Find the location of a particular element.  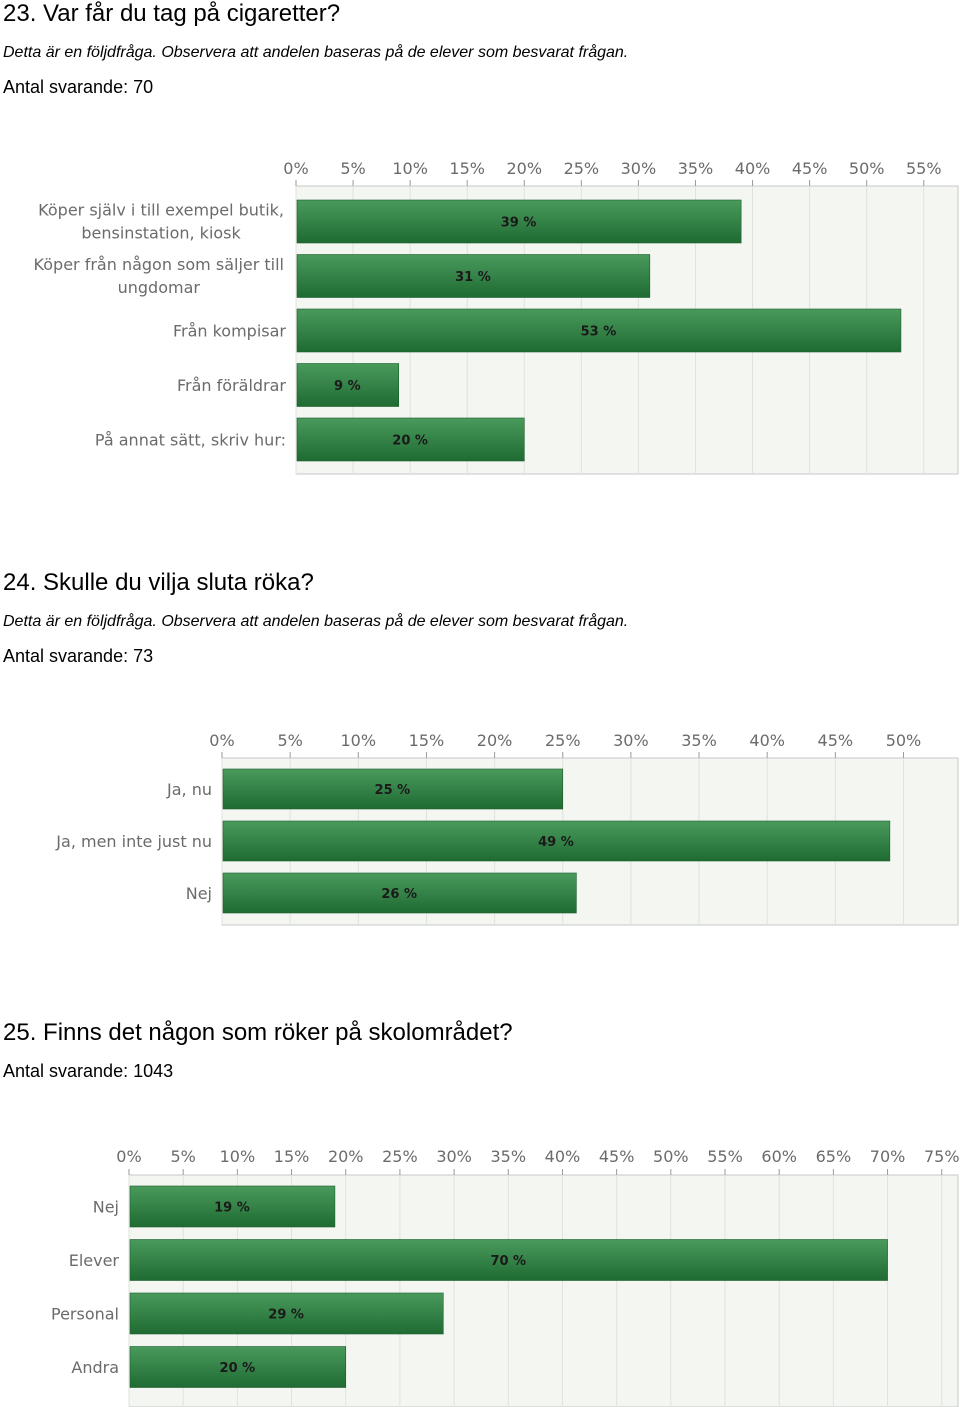

bar-value-label: 29 % is located at coordinates (286, 1315).